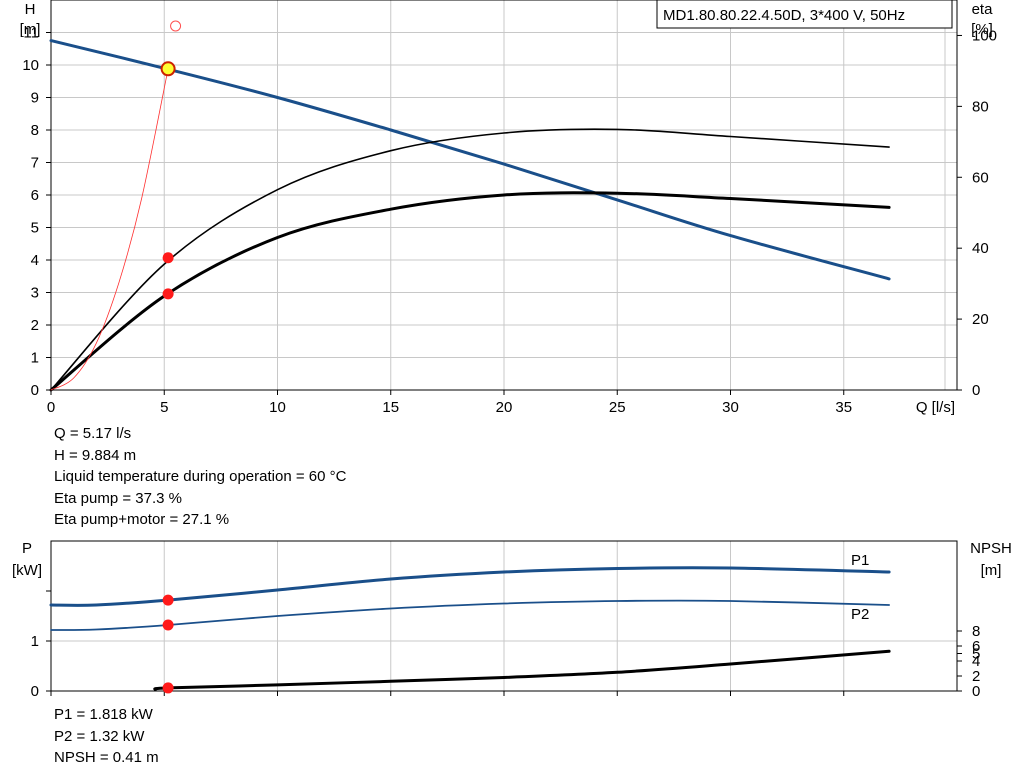 Image resolution: width=1024 pixels, height=781 pixels. What do you see at coordinates (30, 65) in the screenshot?
I see `y-left-tick-label: 10` at bounding box center [30, 65].